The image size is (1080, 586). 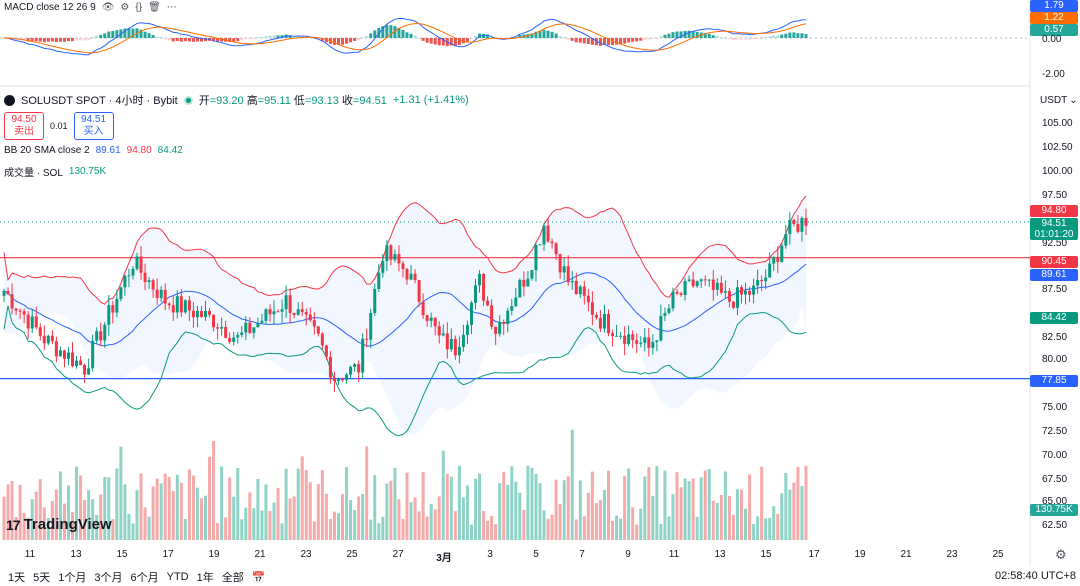 I want to click on range-button-ytd: YTD, so click(x=177, y=577).